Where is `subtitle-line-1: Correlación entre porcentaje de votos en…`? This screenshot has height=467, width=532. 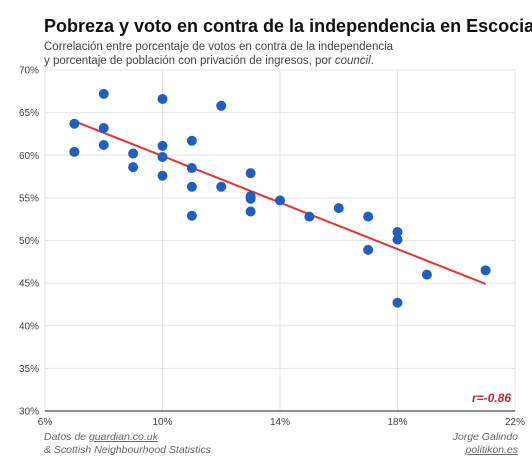 subtitle-line-1: Correlación entre porcentaje de votos en… is located at coordinates (219, 47).